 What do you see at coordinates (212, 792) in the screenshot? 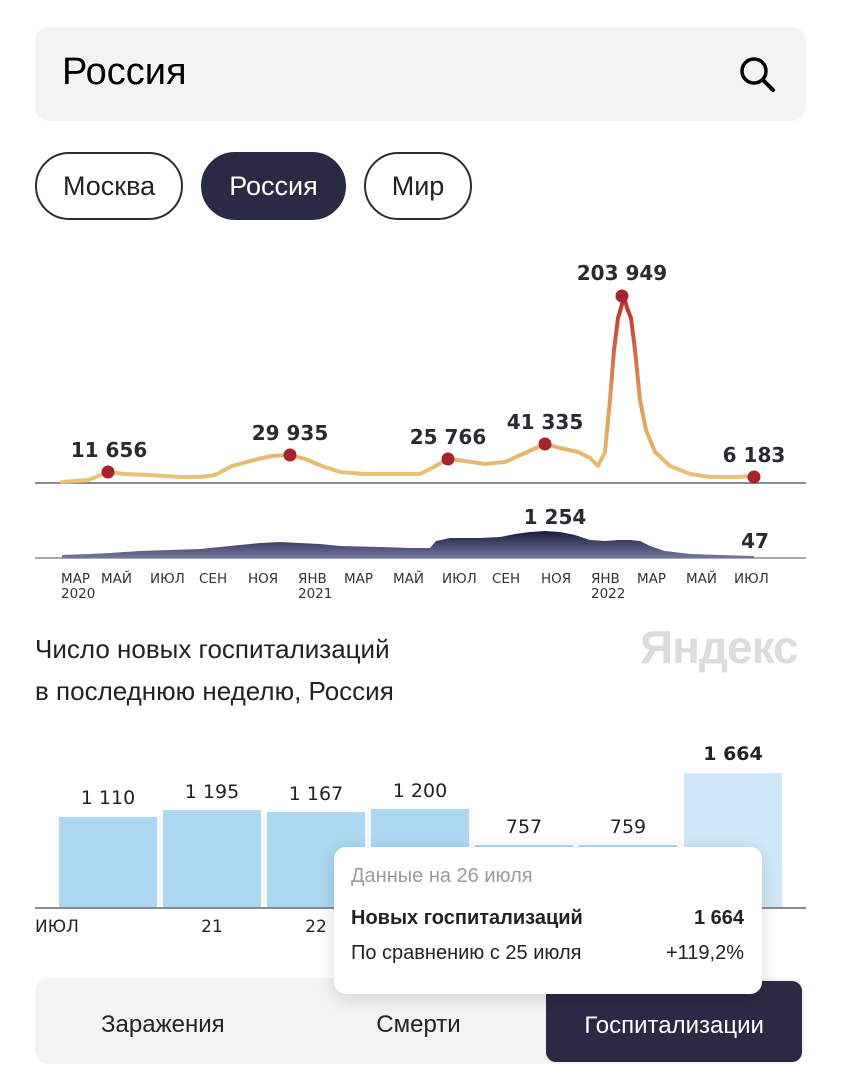
I see `bar-value-label: 1 195` at bounding box center [212, 792].